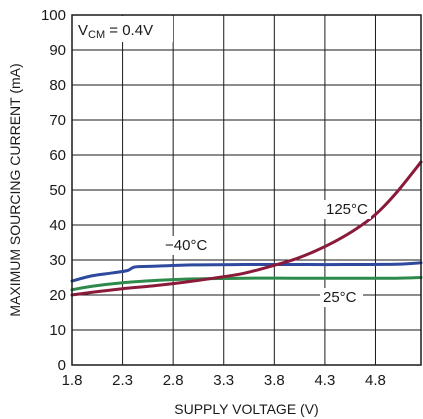  I want to click on y-tick-label: 100, so click(53, 15).